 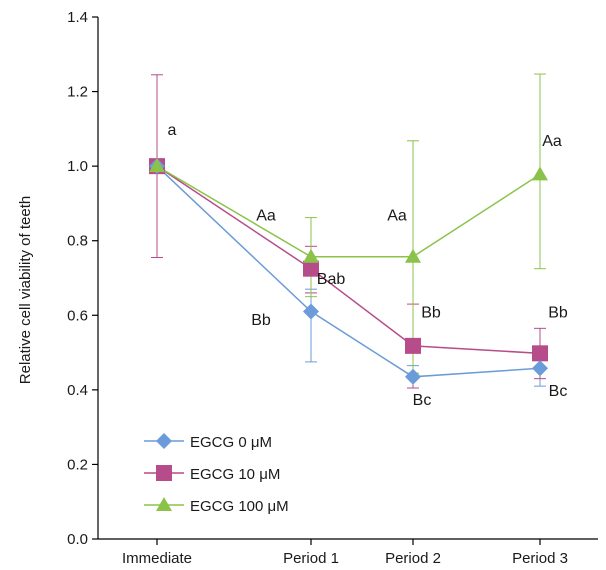 I want to click on legend-label: EGCG 100 μM, so click(x=239, y=506).